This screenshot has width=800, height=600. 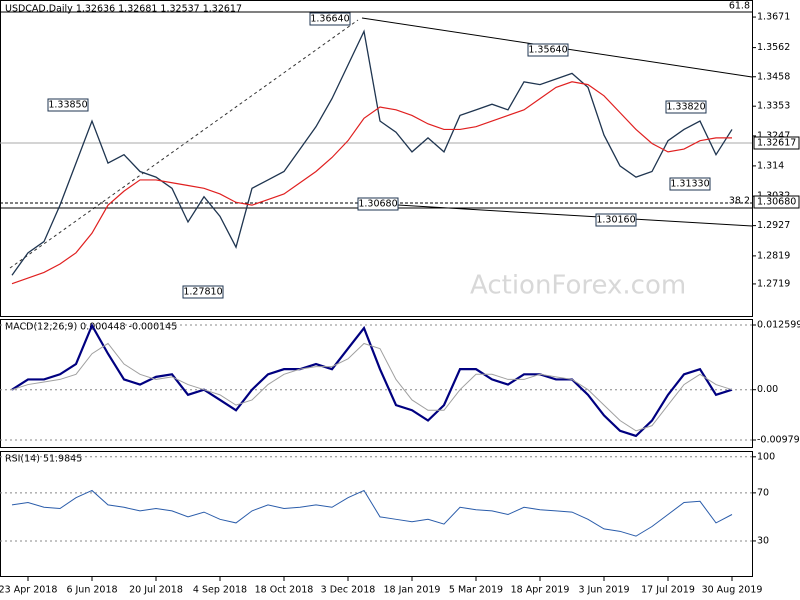 I want to click on y-tick-label: 70, so click(x=763, y=492).